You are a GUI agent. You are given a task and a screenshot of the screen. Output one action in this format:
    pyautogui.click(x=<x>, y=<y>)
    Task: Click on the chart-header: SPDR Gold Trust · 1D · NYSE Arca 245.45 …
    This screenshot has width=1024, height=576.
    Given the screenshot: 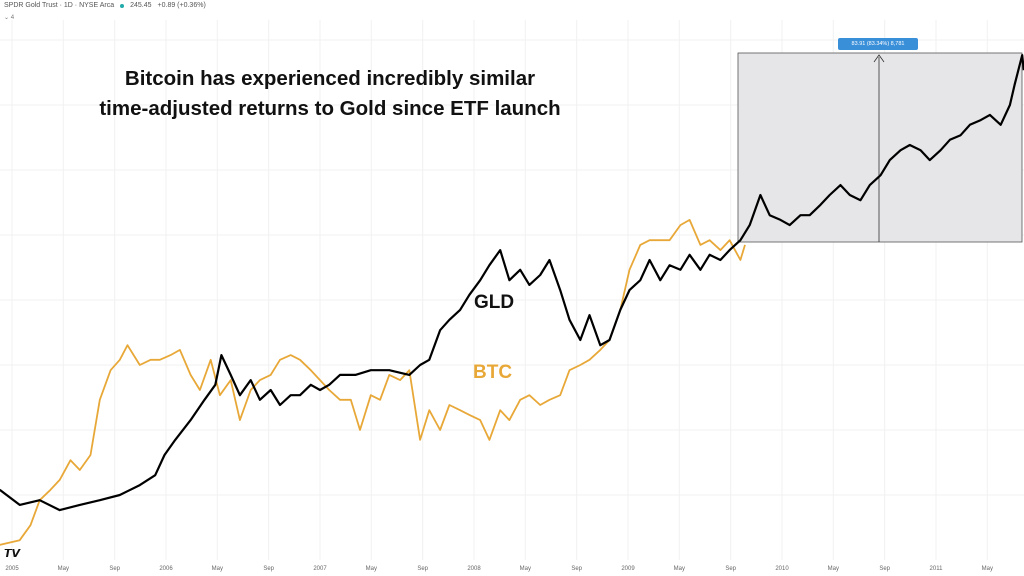 What is the action you would take?
    pyautogui.click(x=105, y=5)
    